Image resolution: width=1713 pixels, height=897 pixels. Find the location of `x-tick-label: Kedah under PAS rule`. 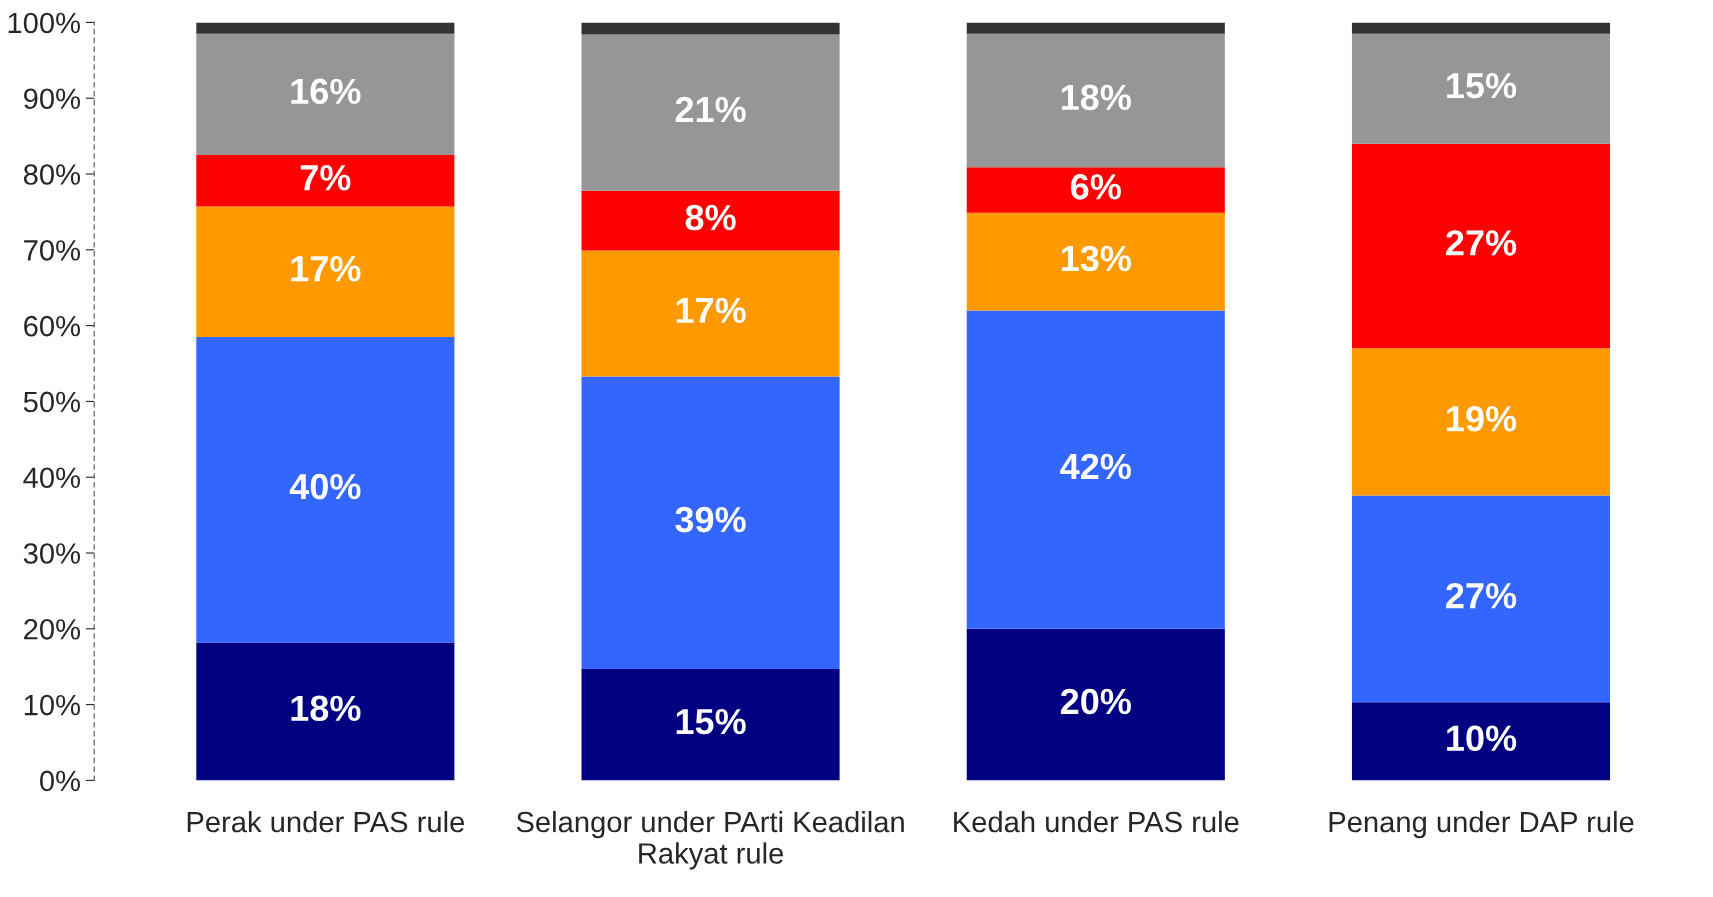

x-tick-label: Kedah under PAS rule is located at coordinates (1096, 821).